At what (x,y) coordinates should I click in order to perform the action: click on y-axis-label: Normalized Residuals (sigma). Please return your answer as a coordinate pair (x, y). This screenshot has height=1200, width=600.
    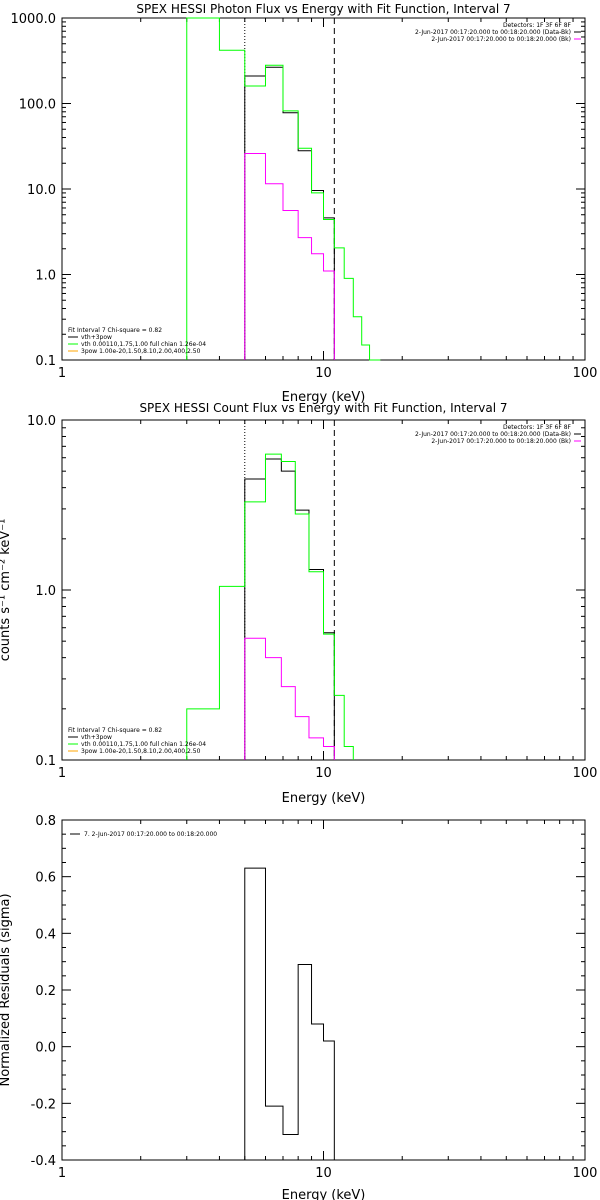
    Looking at the image, I should click on (6, 989).